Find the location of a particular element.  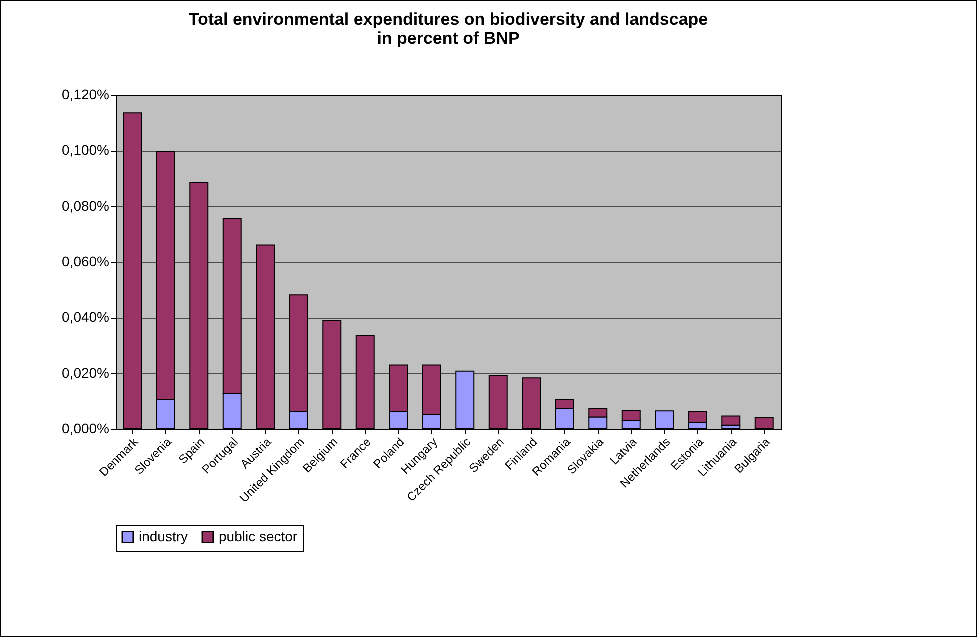

legend-label: public sector is located at coordinates (258, 536).